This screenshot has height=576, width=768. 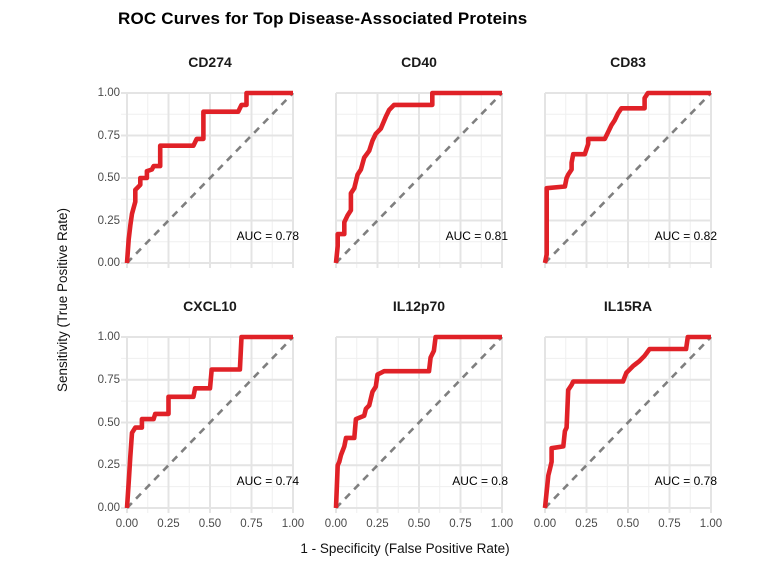 I want to click on facet-panel-IL15RA: IL15RA AUC = 0.78 0.00 0.25 0.50 0.75 1.00, so click(x=628, y=414).